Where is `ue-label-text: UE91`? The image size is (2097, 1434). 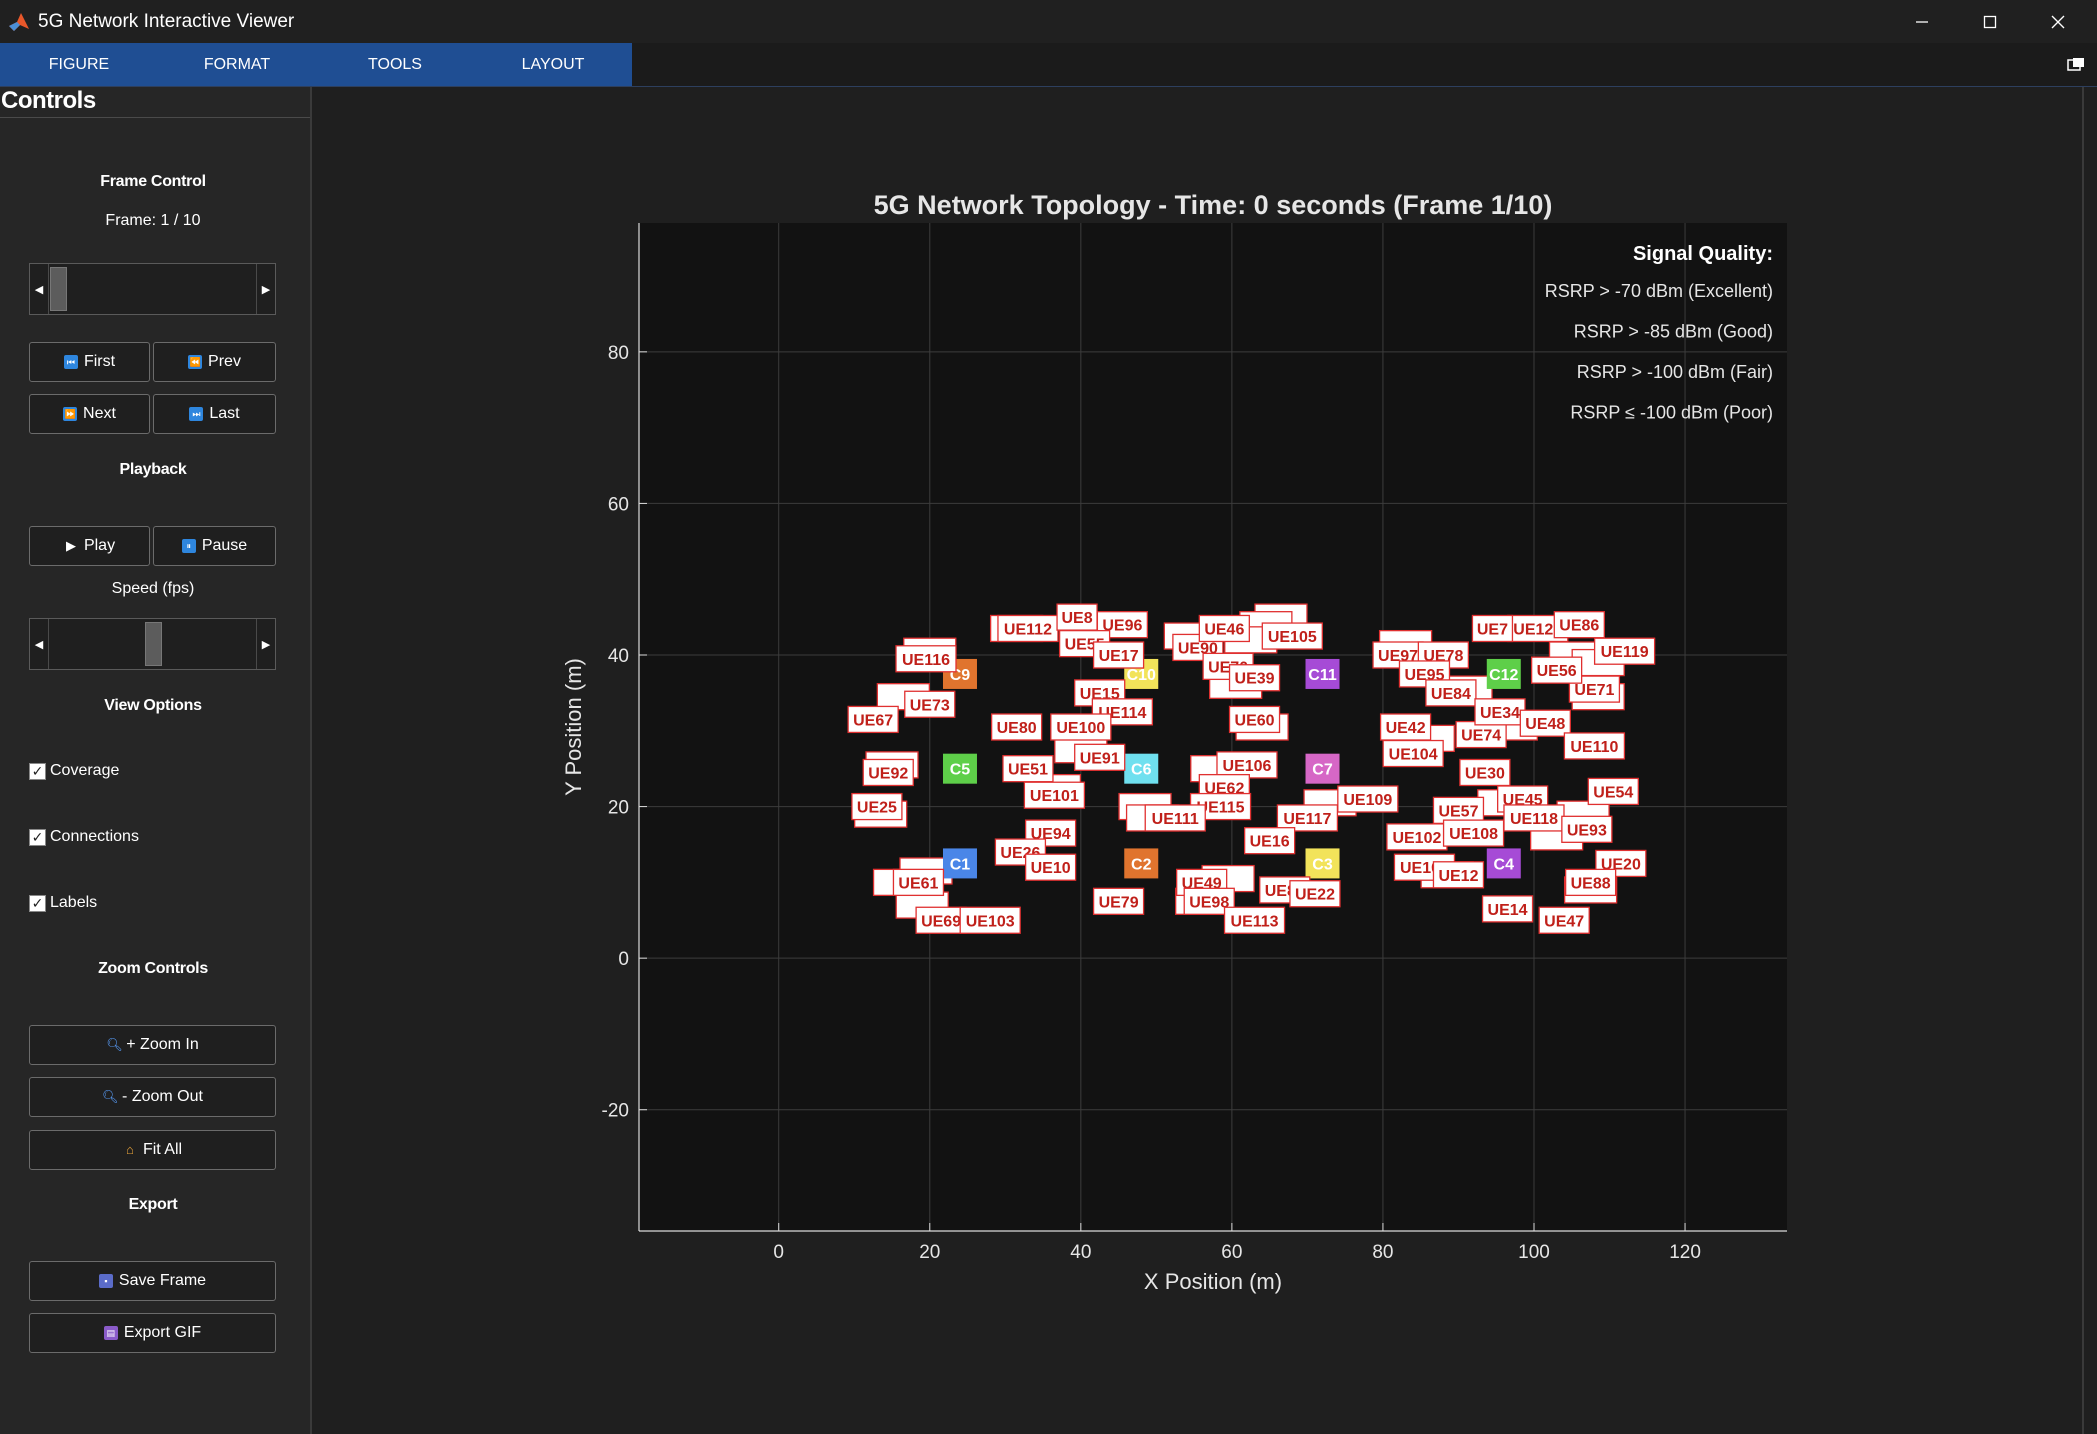
ue-label-text: UE91 is located at coordinates (1100, 758).